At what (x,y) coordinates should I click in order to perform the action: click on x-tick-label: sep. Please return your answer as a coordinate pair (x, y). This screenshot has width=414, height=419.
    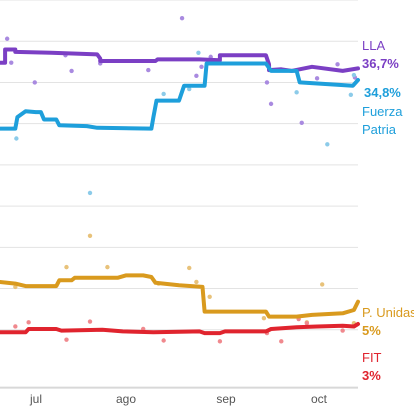
    Looking at the image, I should click on (226, 399).